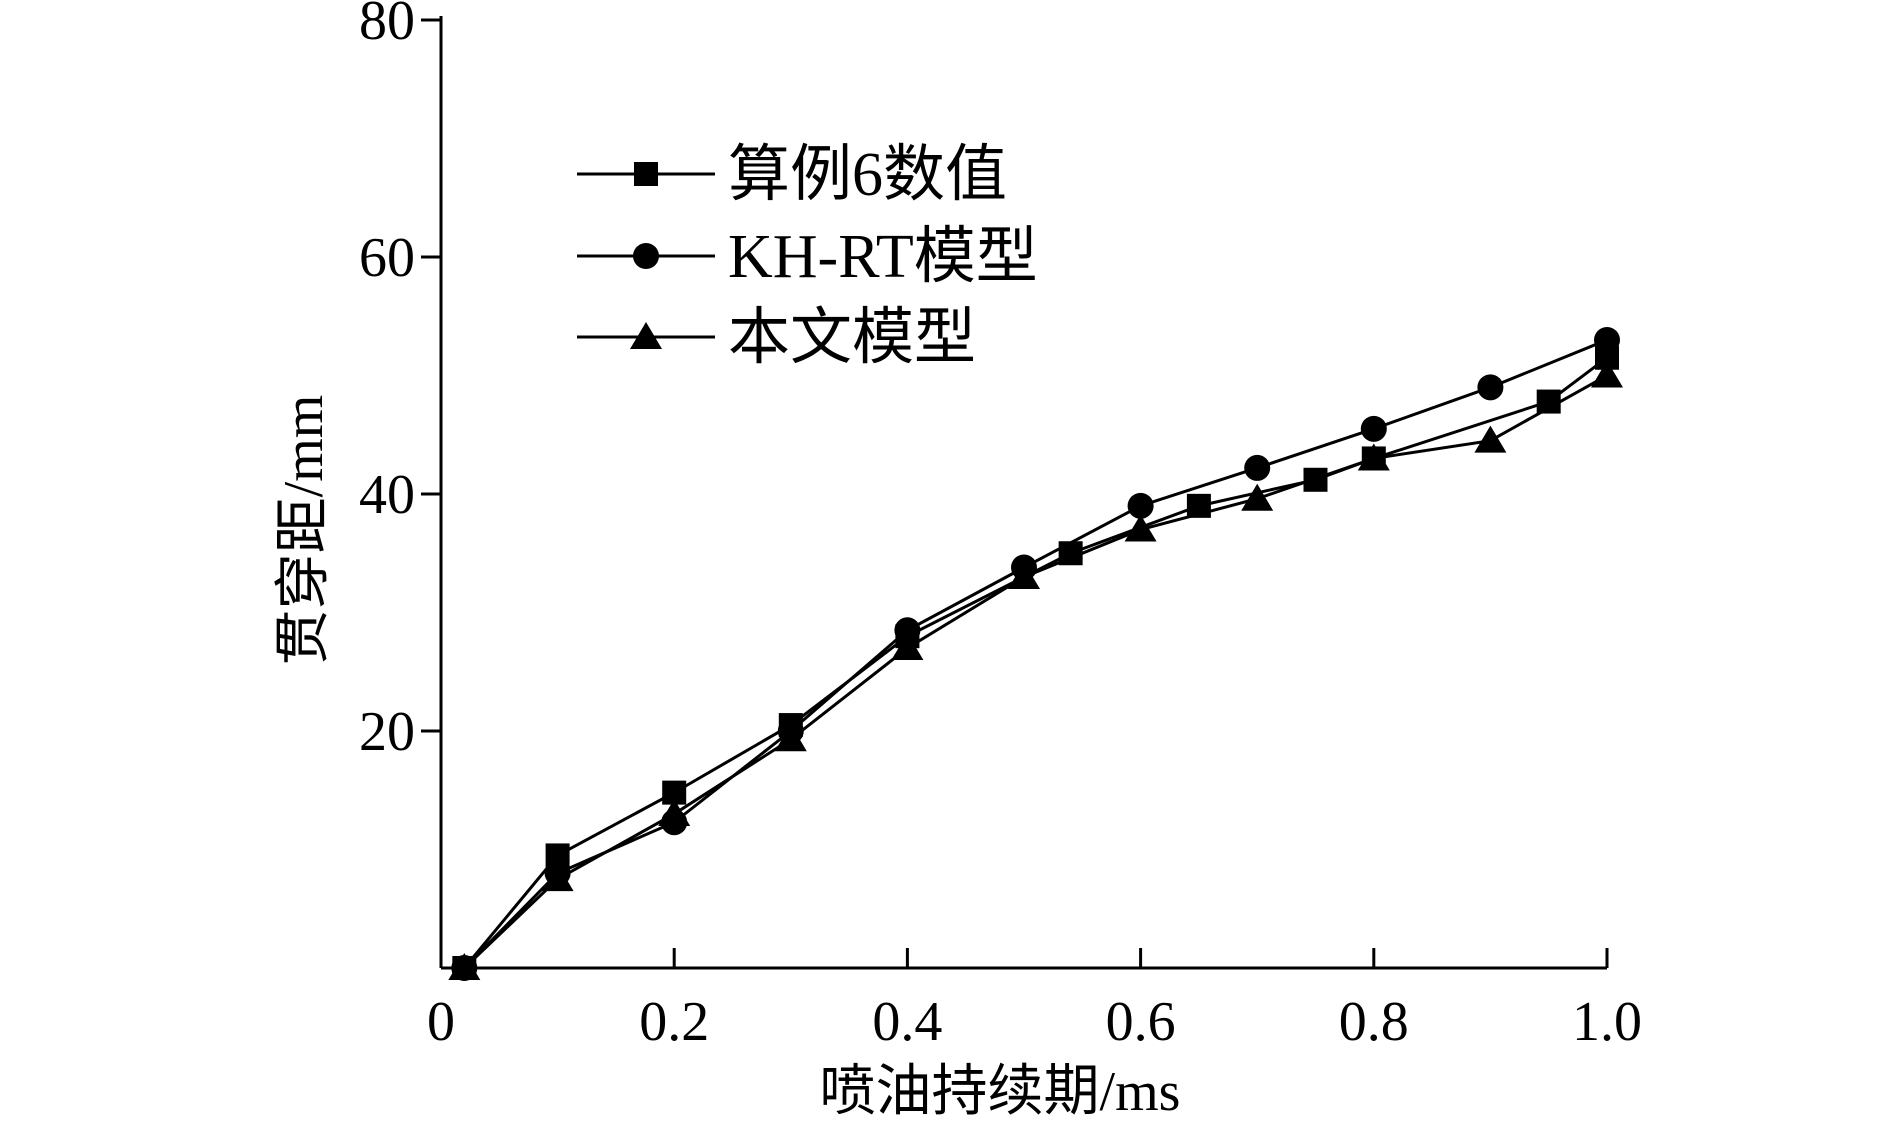 The image size is (1889, 1126). I want to click on x-tick-label: 0.2, so click(674, 1022).